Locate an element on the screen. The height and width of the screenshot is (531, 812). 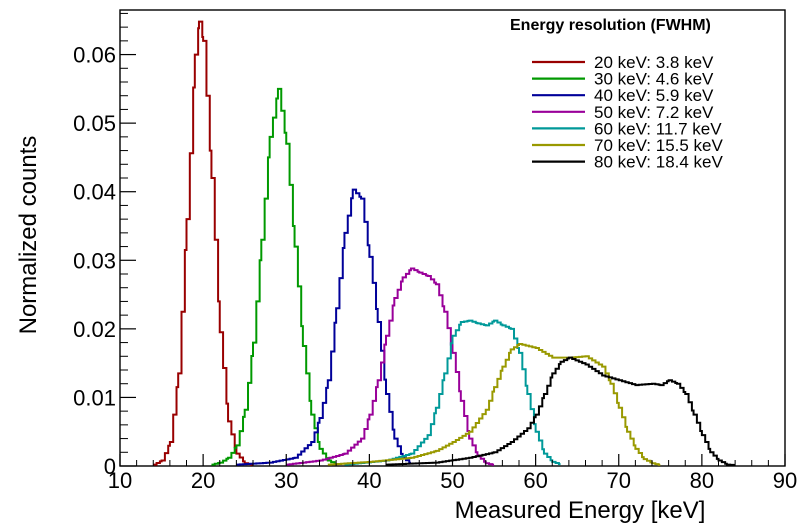
legend-item-label: 80 keV: 18.4 keV is located at coordinates (659, 162).